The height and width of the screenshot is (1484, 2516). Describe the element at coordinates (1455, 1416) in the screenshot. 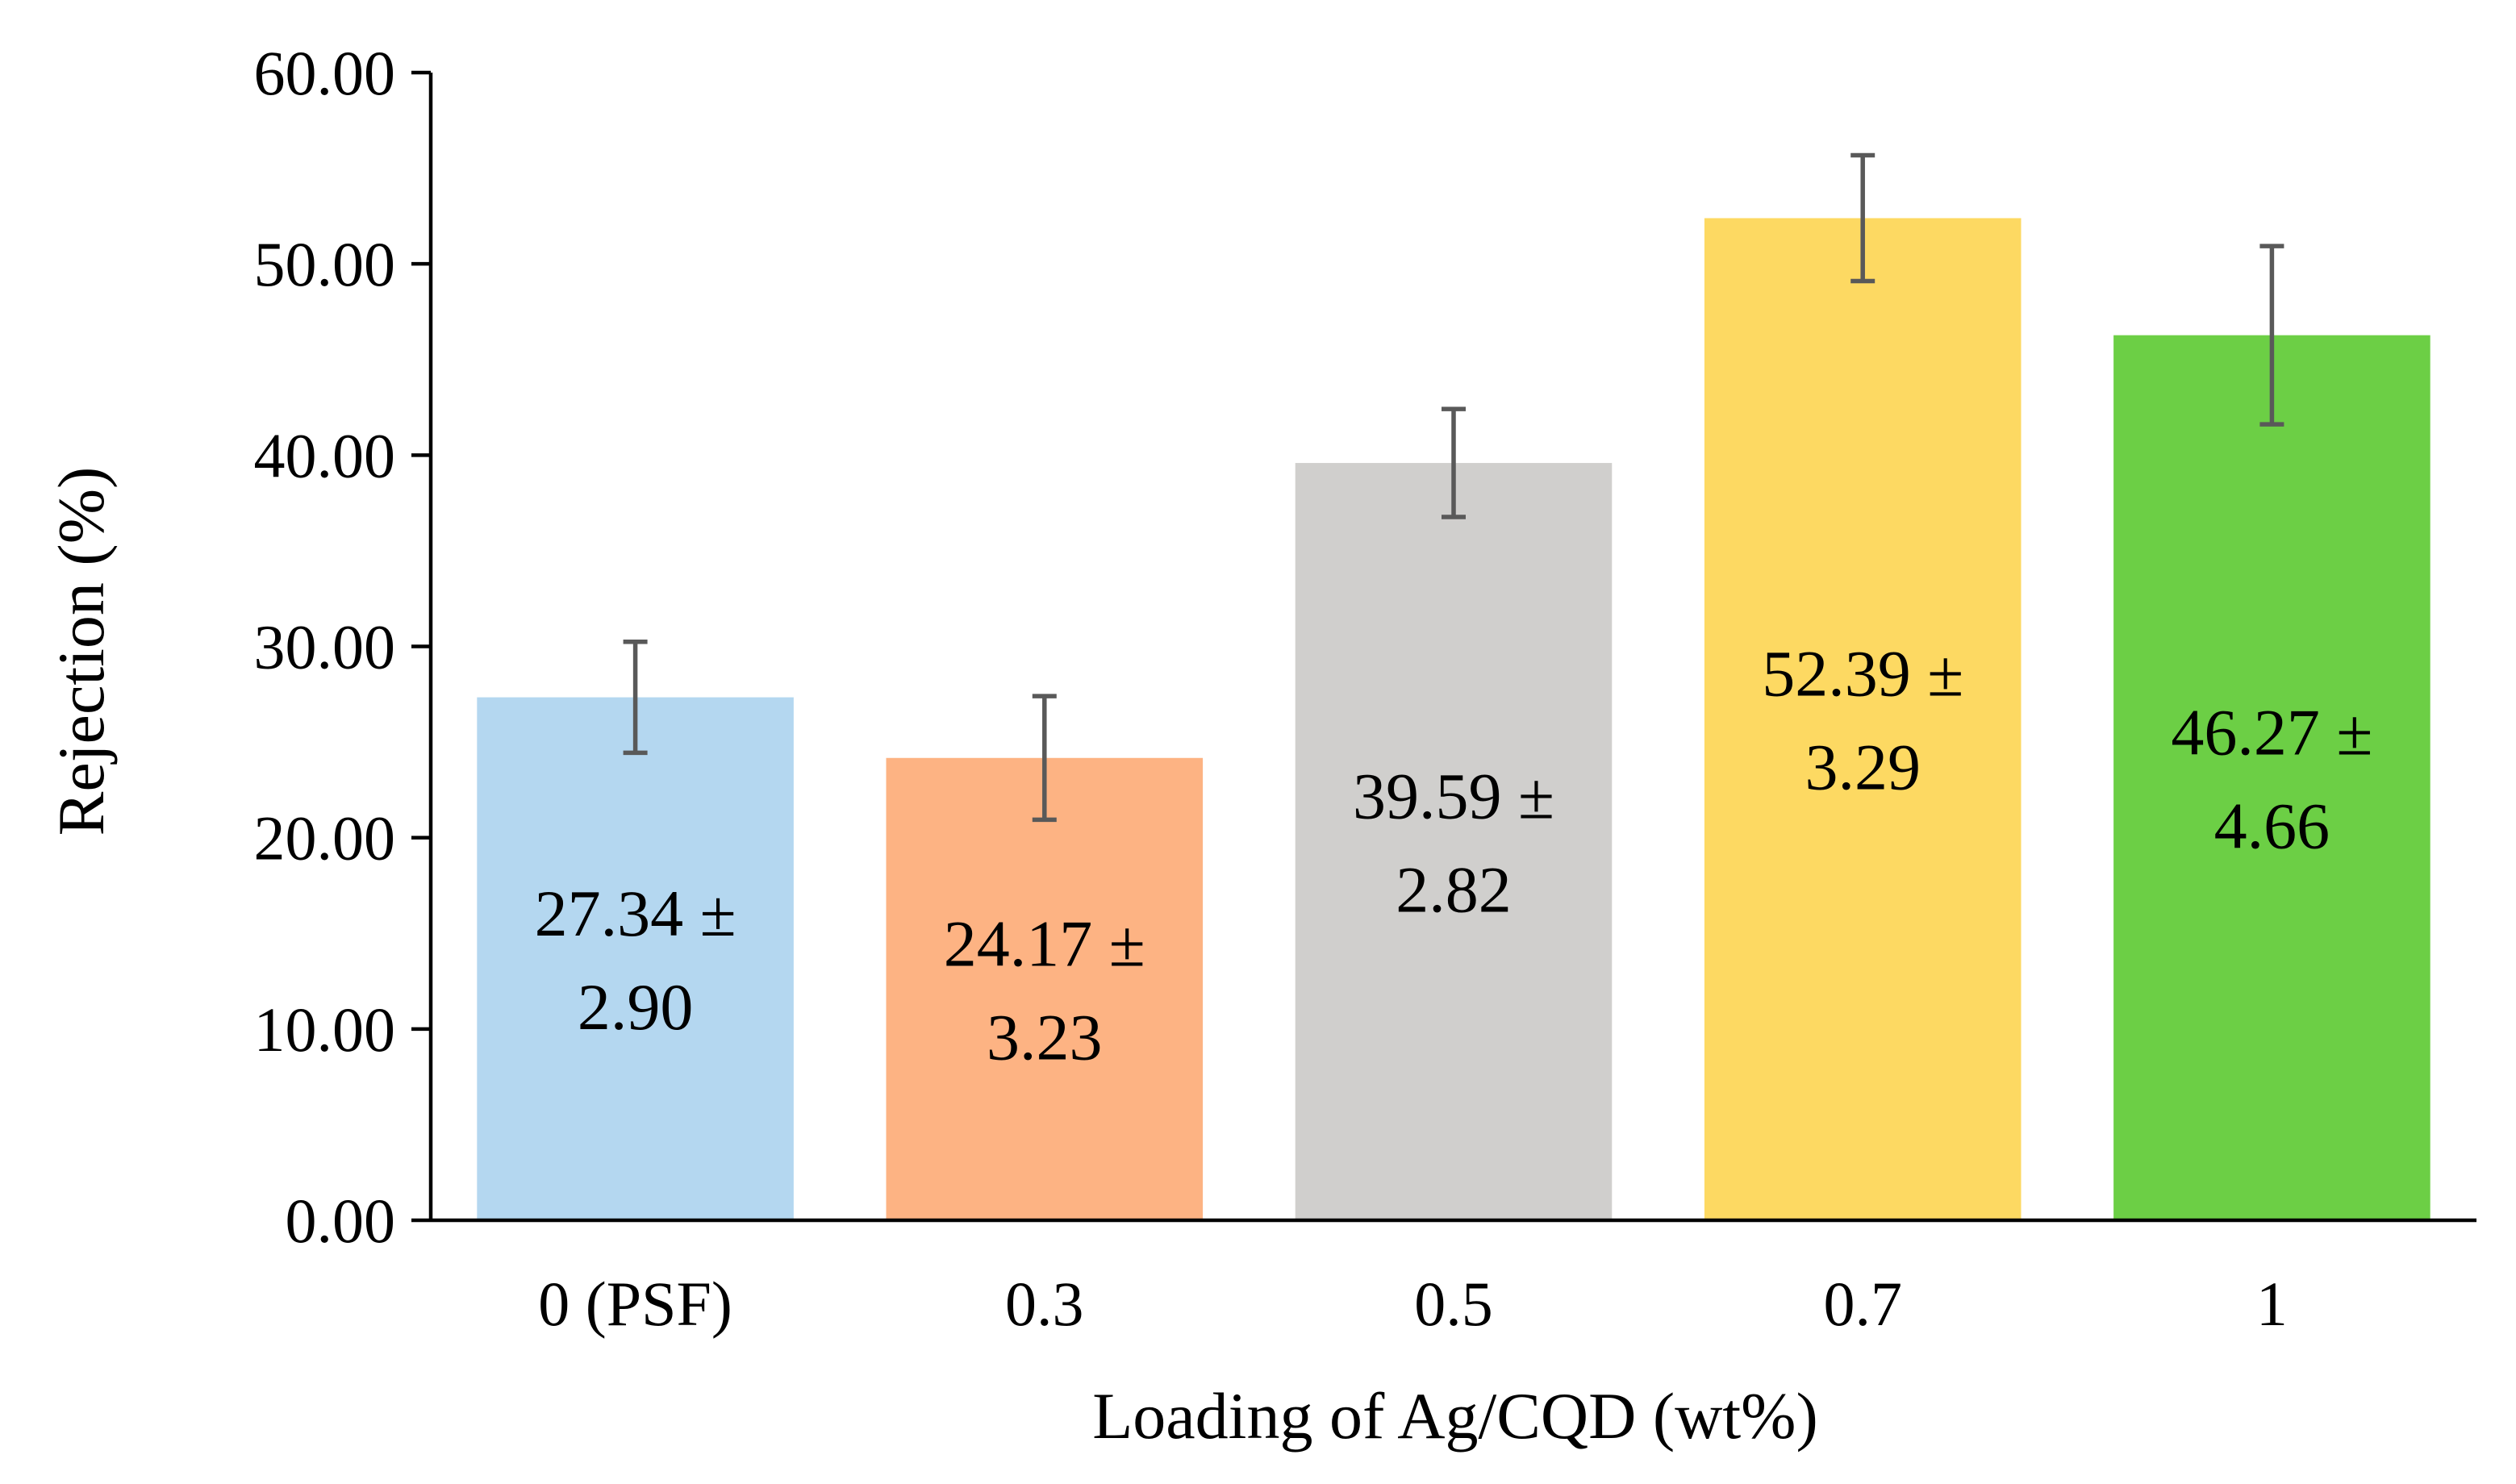

I see `x-axis-title: Loading of Ag/CQD (wt%)` at that location.